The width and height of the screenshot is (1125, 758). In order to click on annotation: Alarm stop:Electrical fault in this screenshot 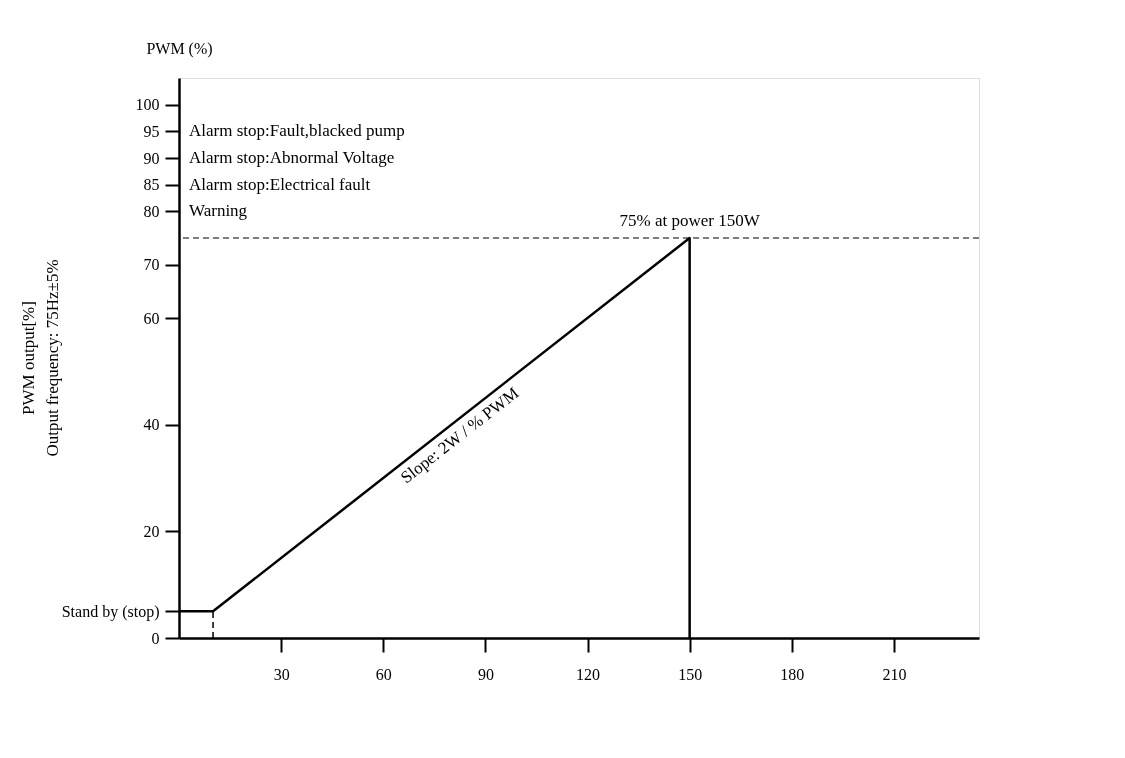, I will do `click(280, 184)`.